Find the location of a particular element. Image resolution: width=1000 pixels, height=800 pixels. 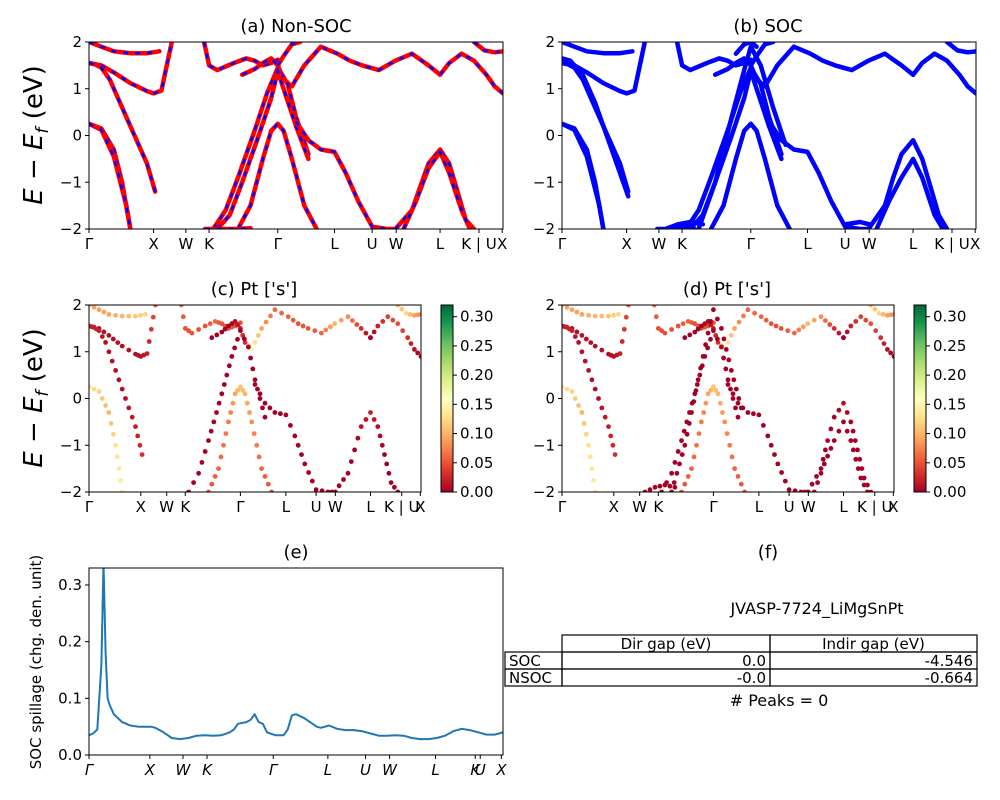

panel-b-xtick-label: X is located at coordinates (626, 244).